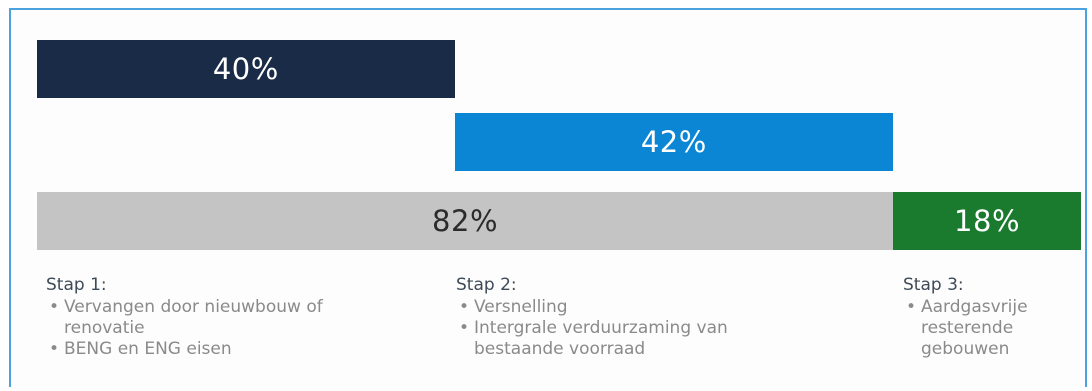 The height and width of the screenshot is (391, 1092). What do you see at coordinates (656, 307) in the screenshot?
I see `step-2-item: Versnelling` at bounding box center [656, 307].